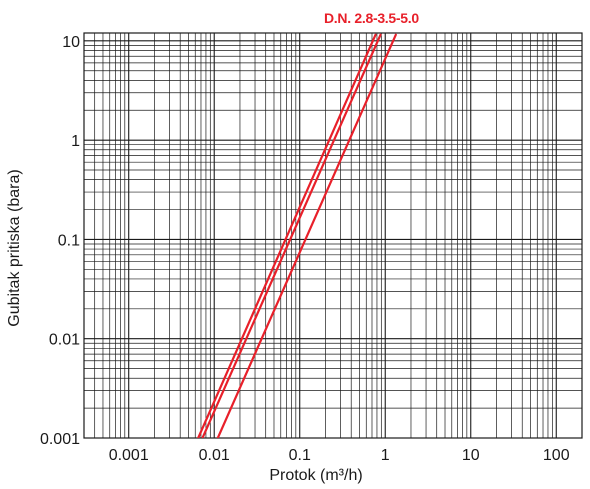 The image size is (590, 489). I want to click on y-tick-labels: 0.001 0.01 0.1 1 10, so click(60, 241).